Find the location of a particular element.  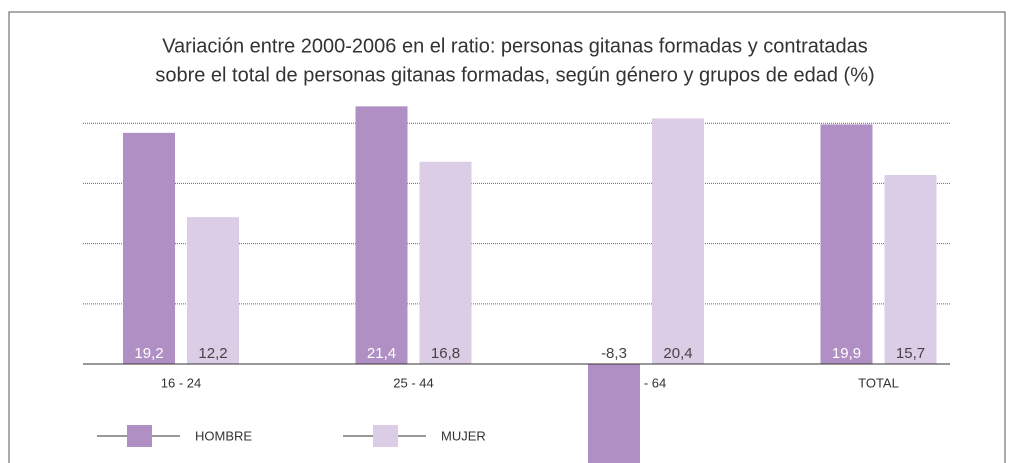

value-label: 21,4 is located at coordinates (381, 353).